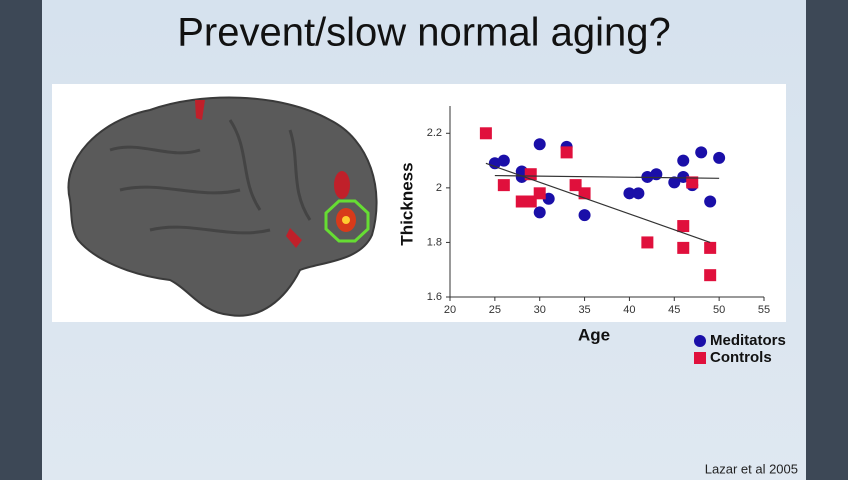  Describe the element at coordinates (424, 33) in the screenshot. I see `slide-title: Prevent/slow normal aging?` at that location.